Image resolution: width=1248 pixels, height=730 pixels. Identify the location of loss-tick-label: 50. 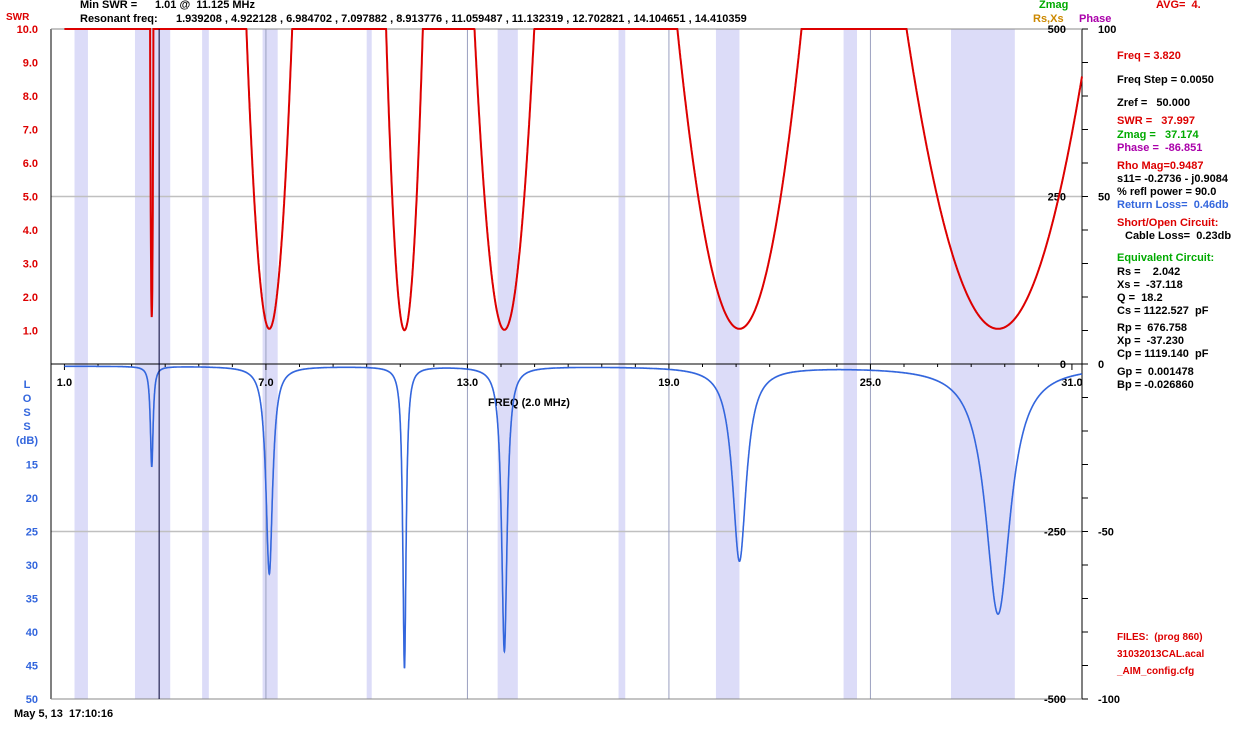
(32, 700).